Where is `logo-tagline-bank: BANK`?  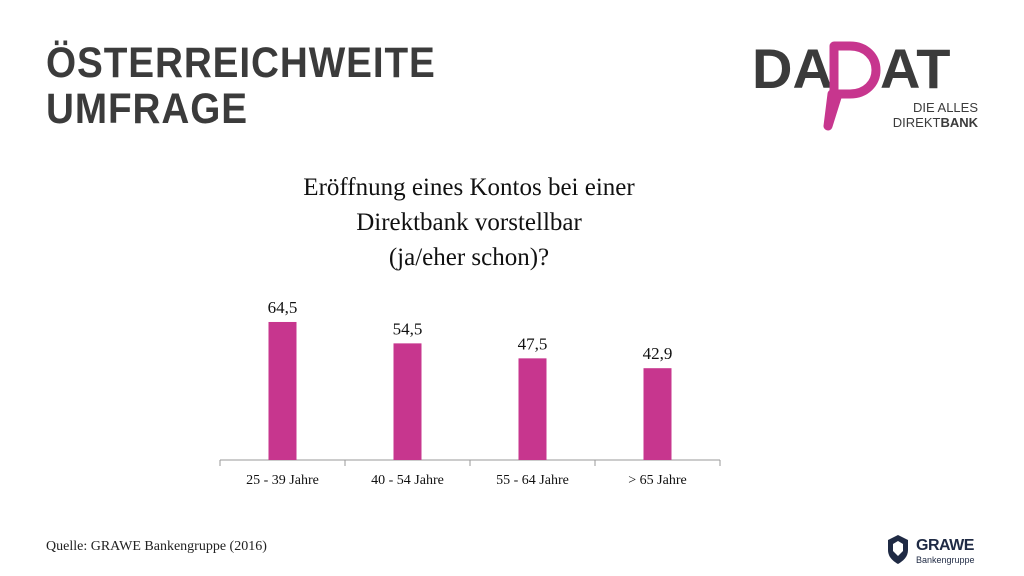
logo-tagline-bank: BANK is located at coordinates (959, 122).